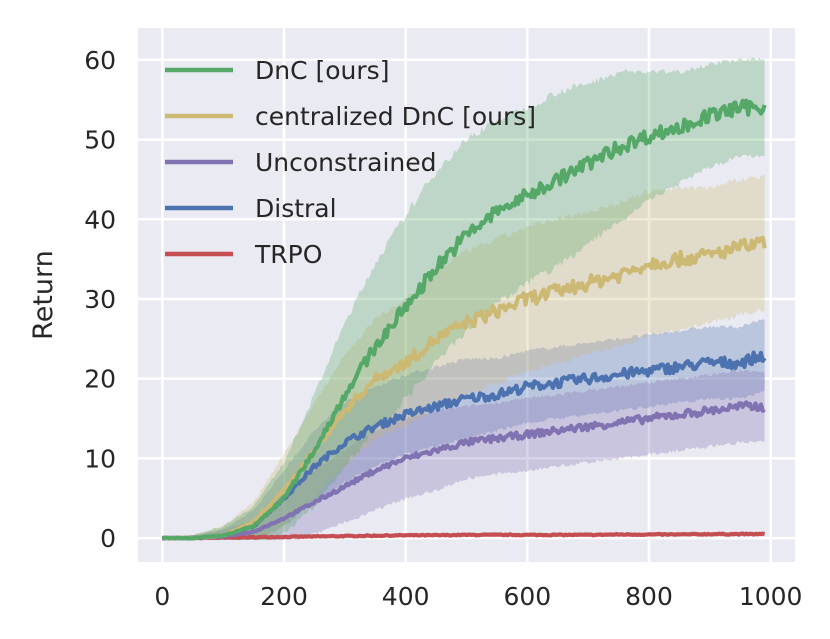 Image resolution: width=830 pixels, height=639 pixels. I want to click on y-tick-label: 50, so click(100, 140).